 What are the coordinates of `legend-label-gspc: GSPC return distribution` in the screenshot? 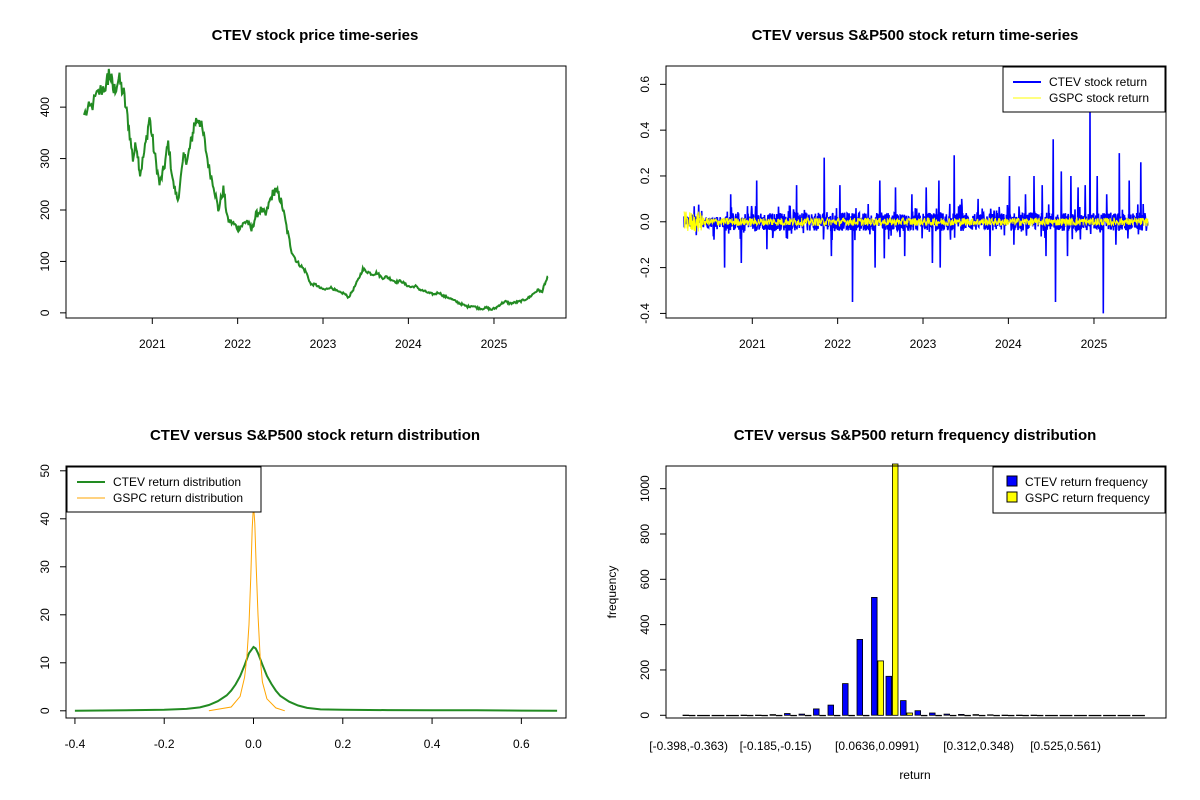 It's located at (178, 498).